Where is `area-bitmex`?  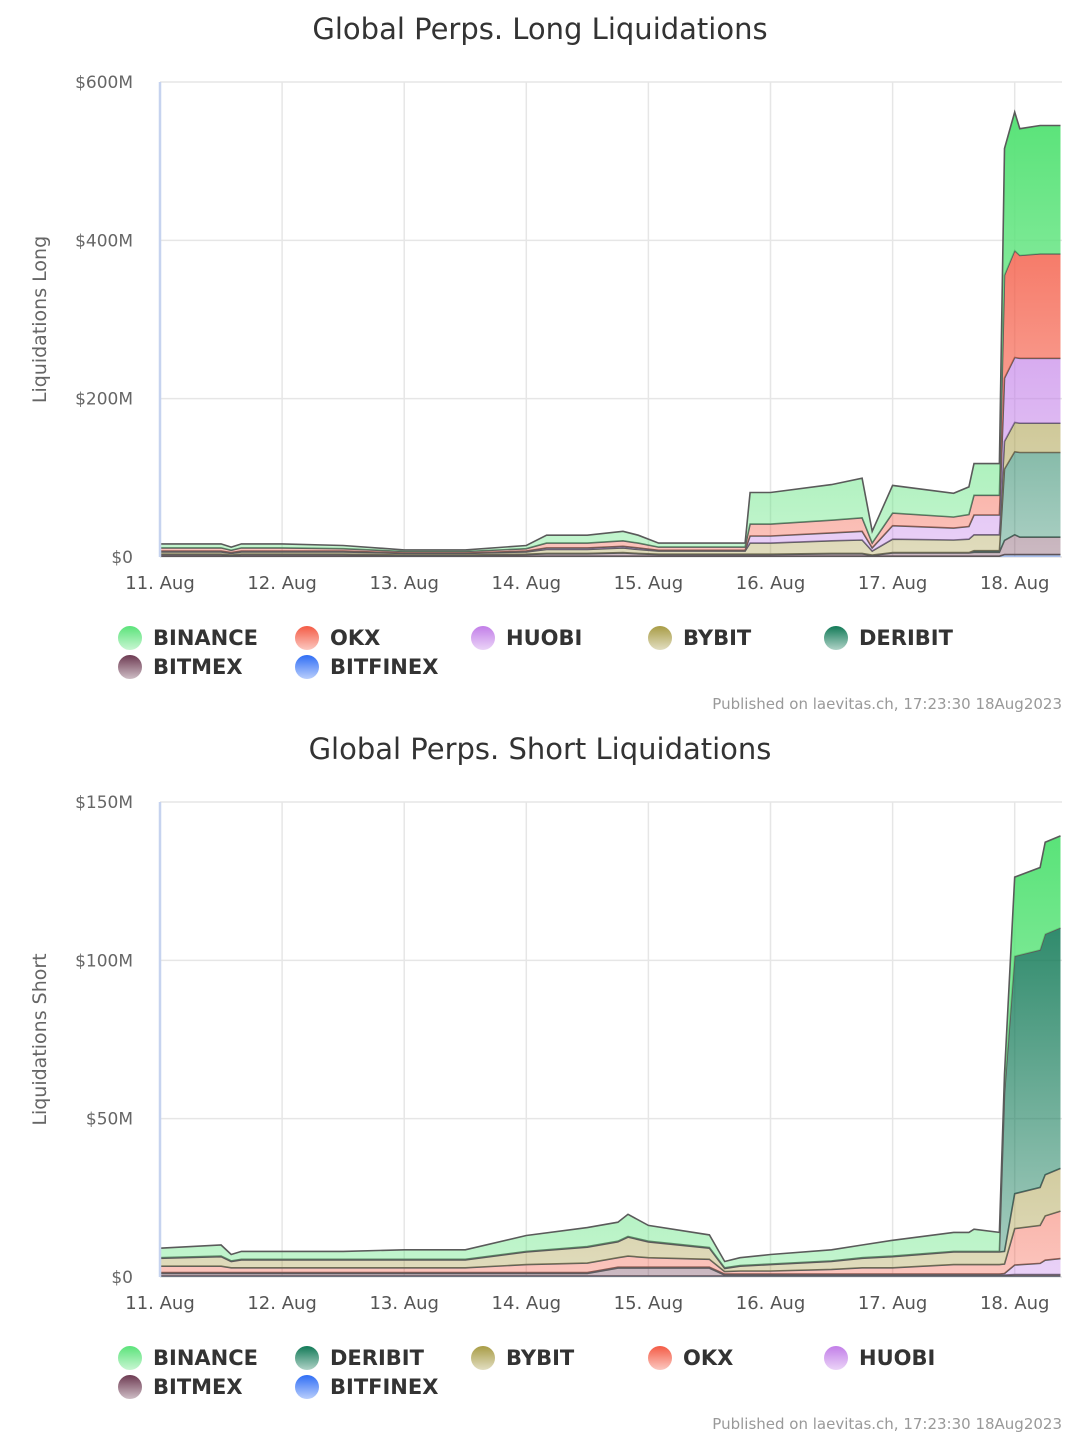
area-bitmex is located at coordinates (610, 545).